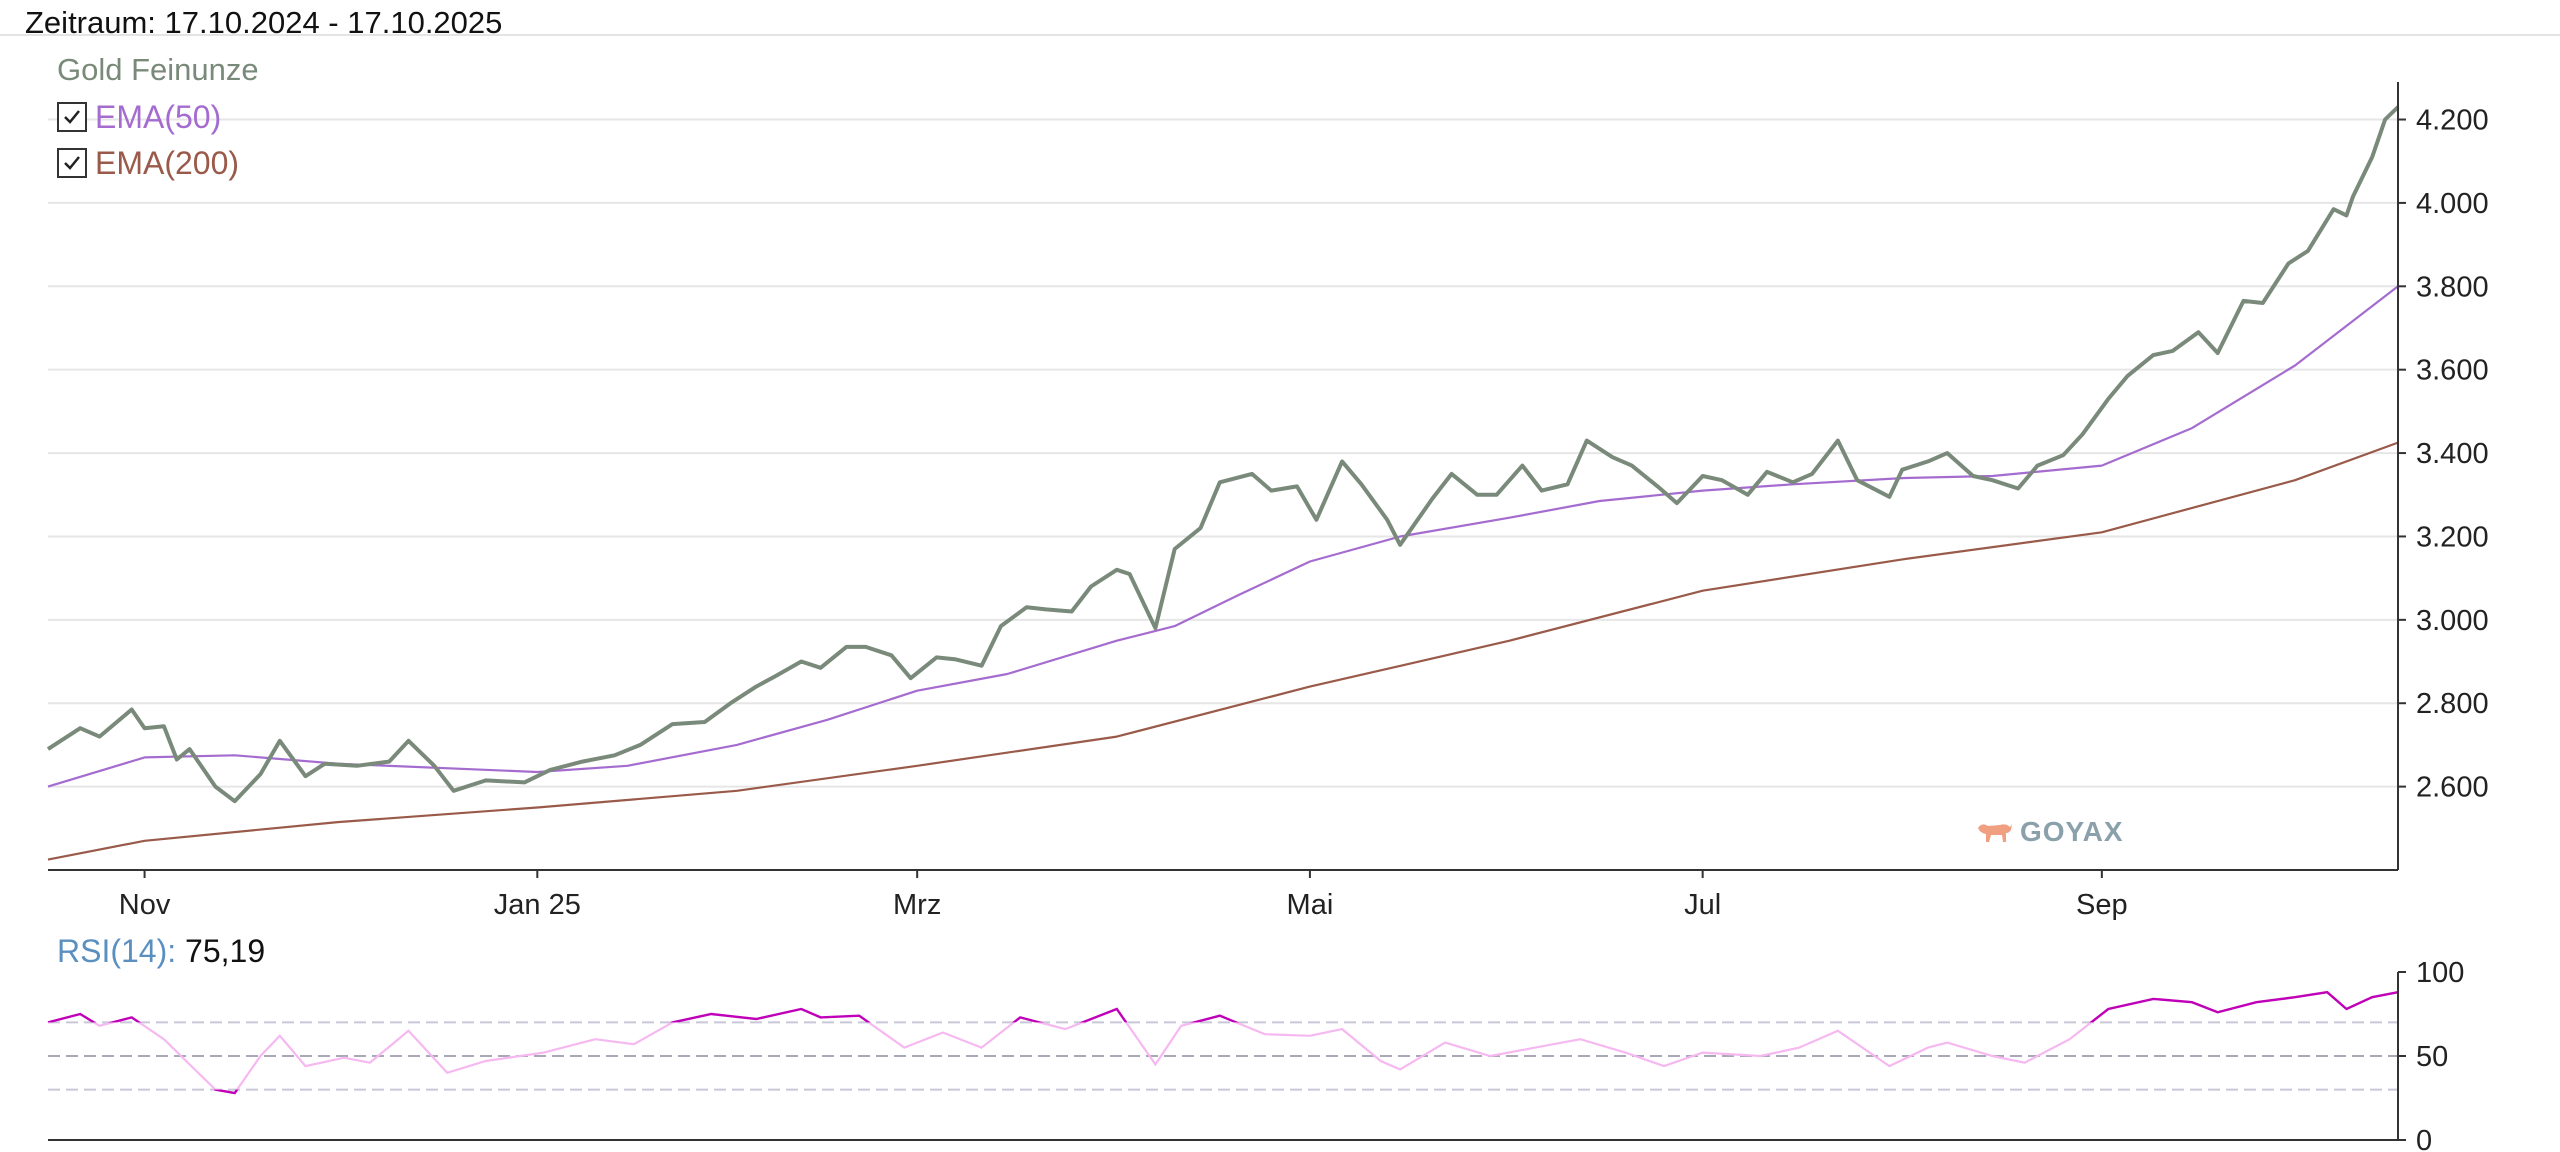 Image resolution: width=2560 pixels, height=1152 pixels. Describe the element at coordinates (2452, 788) in the screenshot. I see `y-tick-label: 2.600` at that location.